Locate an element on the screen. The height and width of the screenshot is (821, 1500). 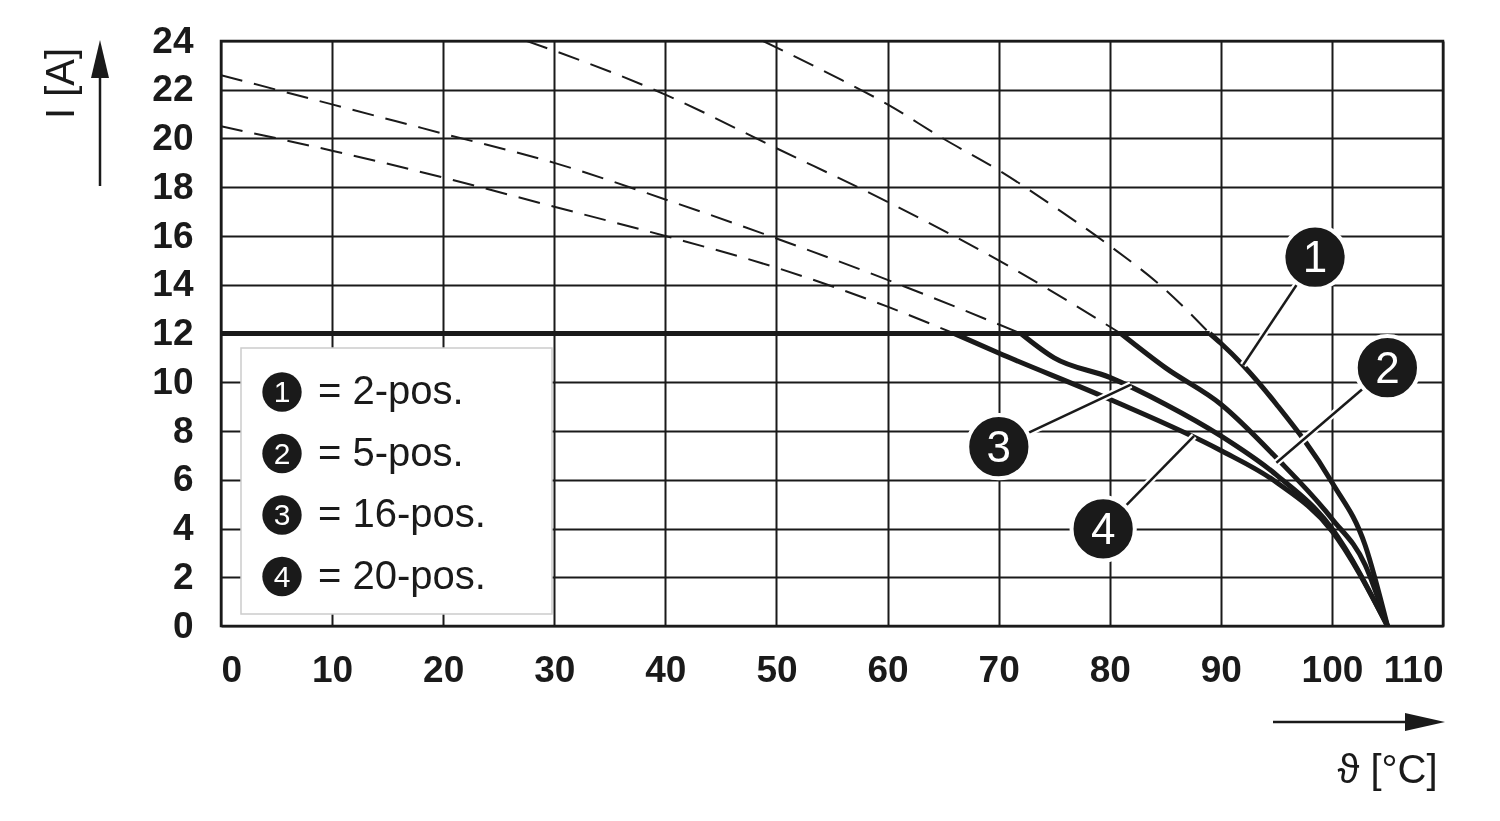
x-tick-label: 100 is located at coordinates (1332, 669).